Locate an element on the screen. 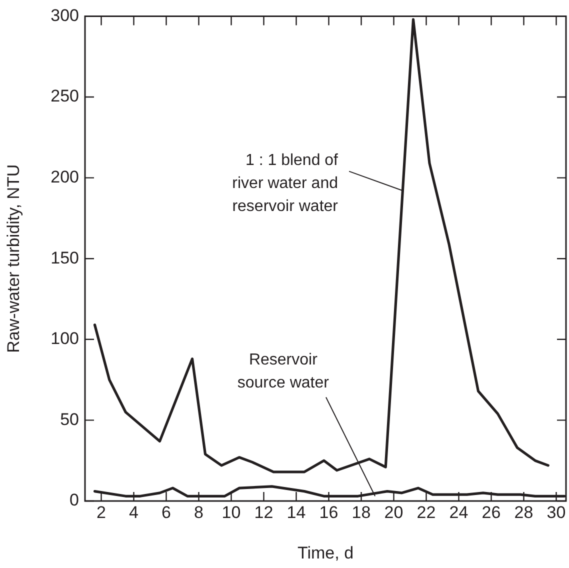 This screenshot has width=569, height=568. x-tick-label: 6 is located at coordinates (166, 512).